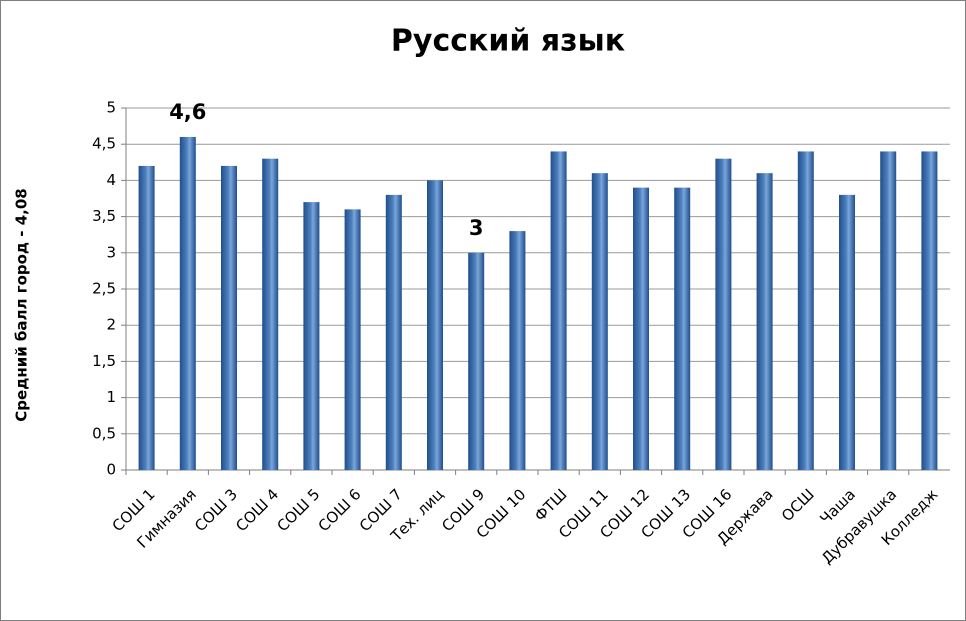 The image size is (966, 621). I want to click on y-tick-label: 1,5, so click(104, 361).